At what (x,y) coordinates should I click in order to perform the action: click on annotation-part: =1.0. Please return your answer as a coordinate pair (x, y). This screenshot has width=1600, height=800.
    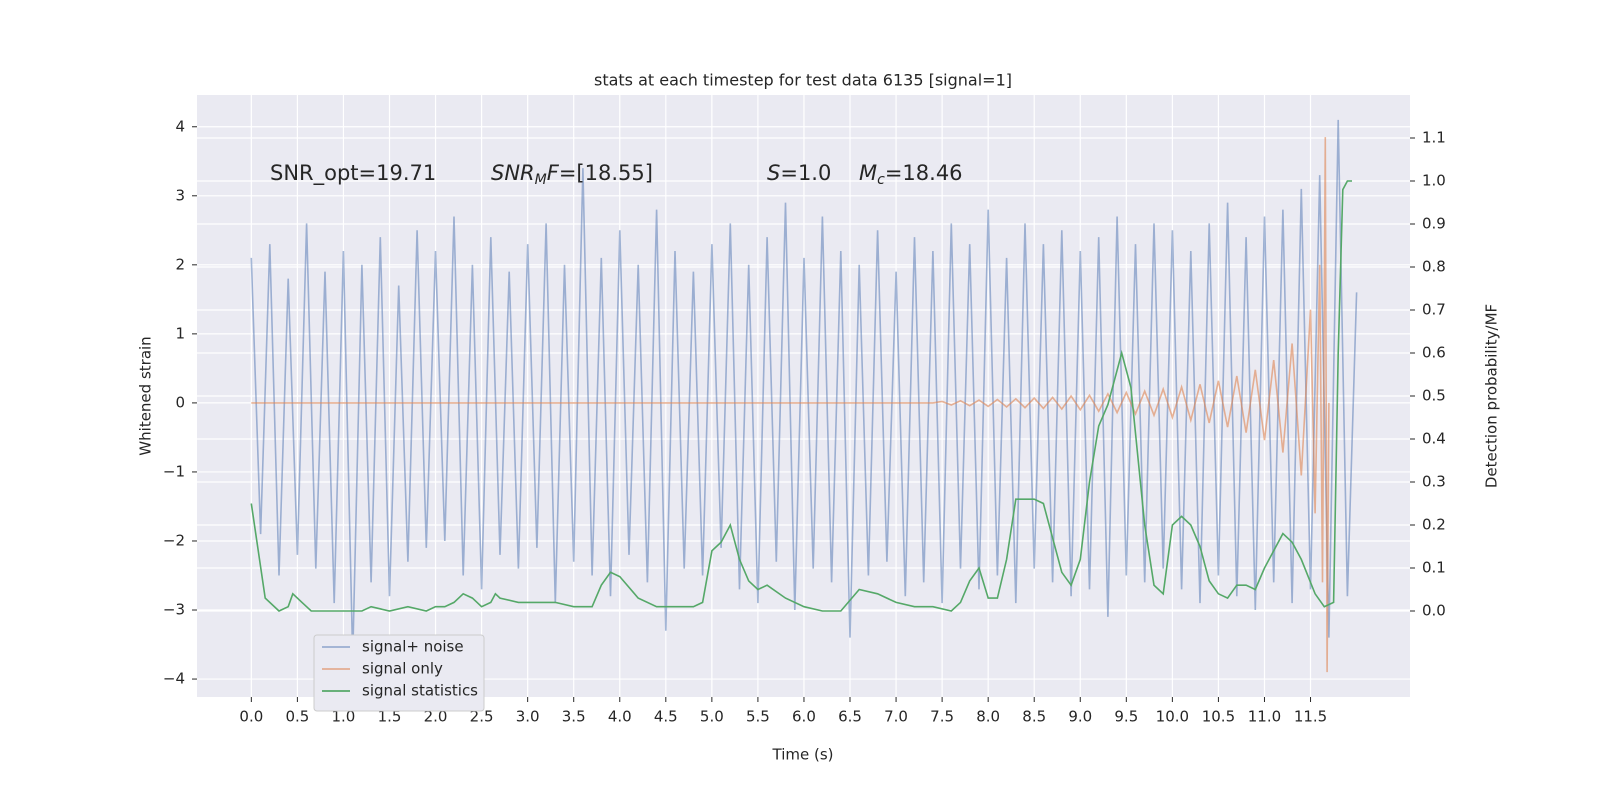
    Looking at the image, I should click on (805, 173).